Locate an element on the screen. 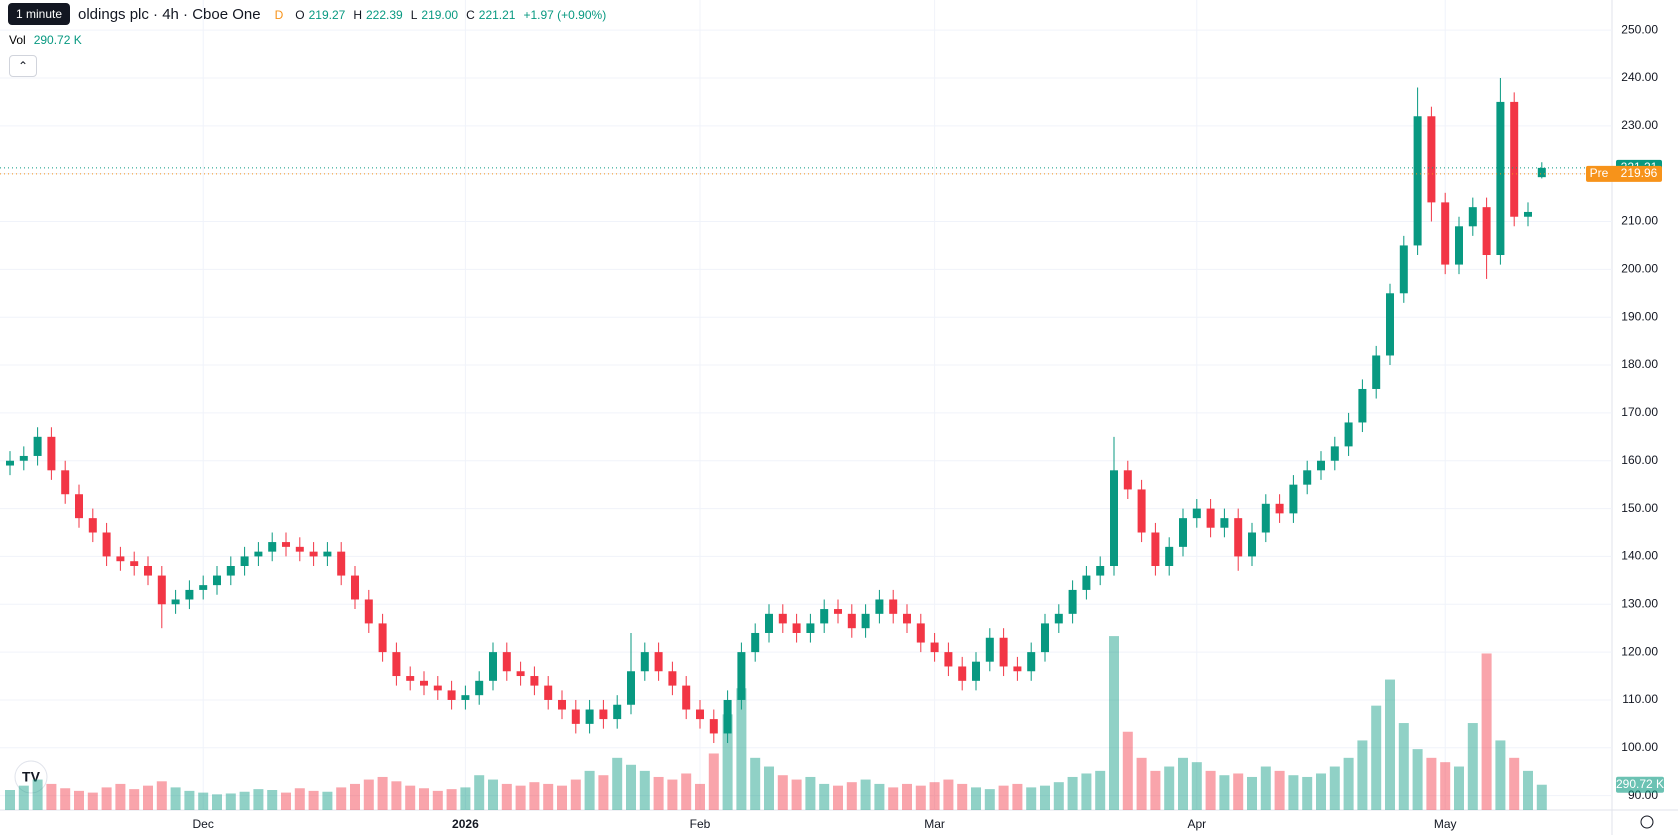 The height and width of the screenshot is (835, 1678). ohlc-value: 221.21 is located at coordinates (497, 14).